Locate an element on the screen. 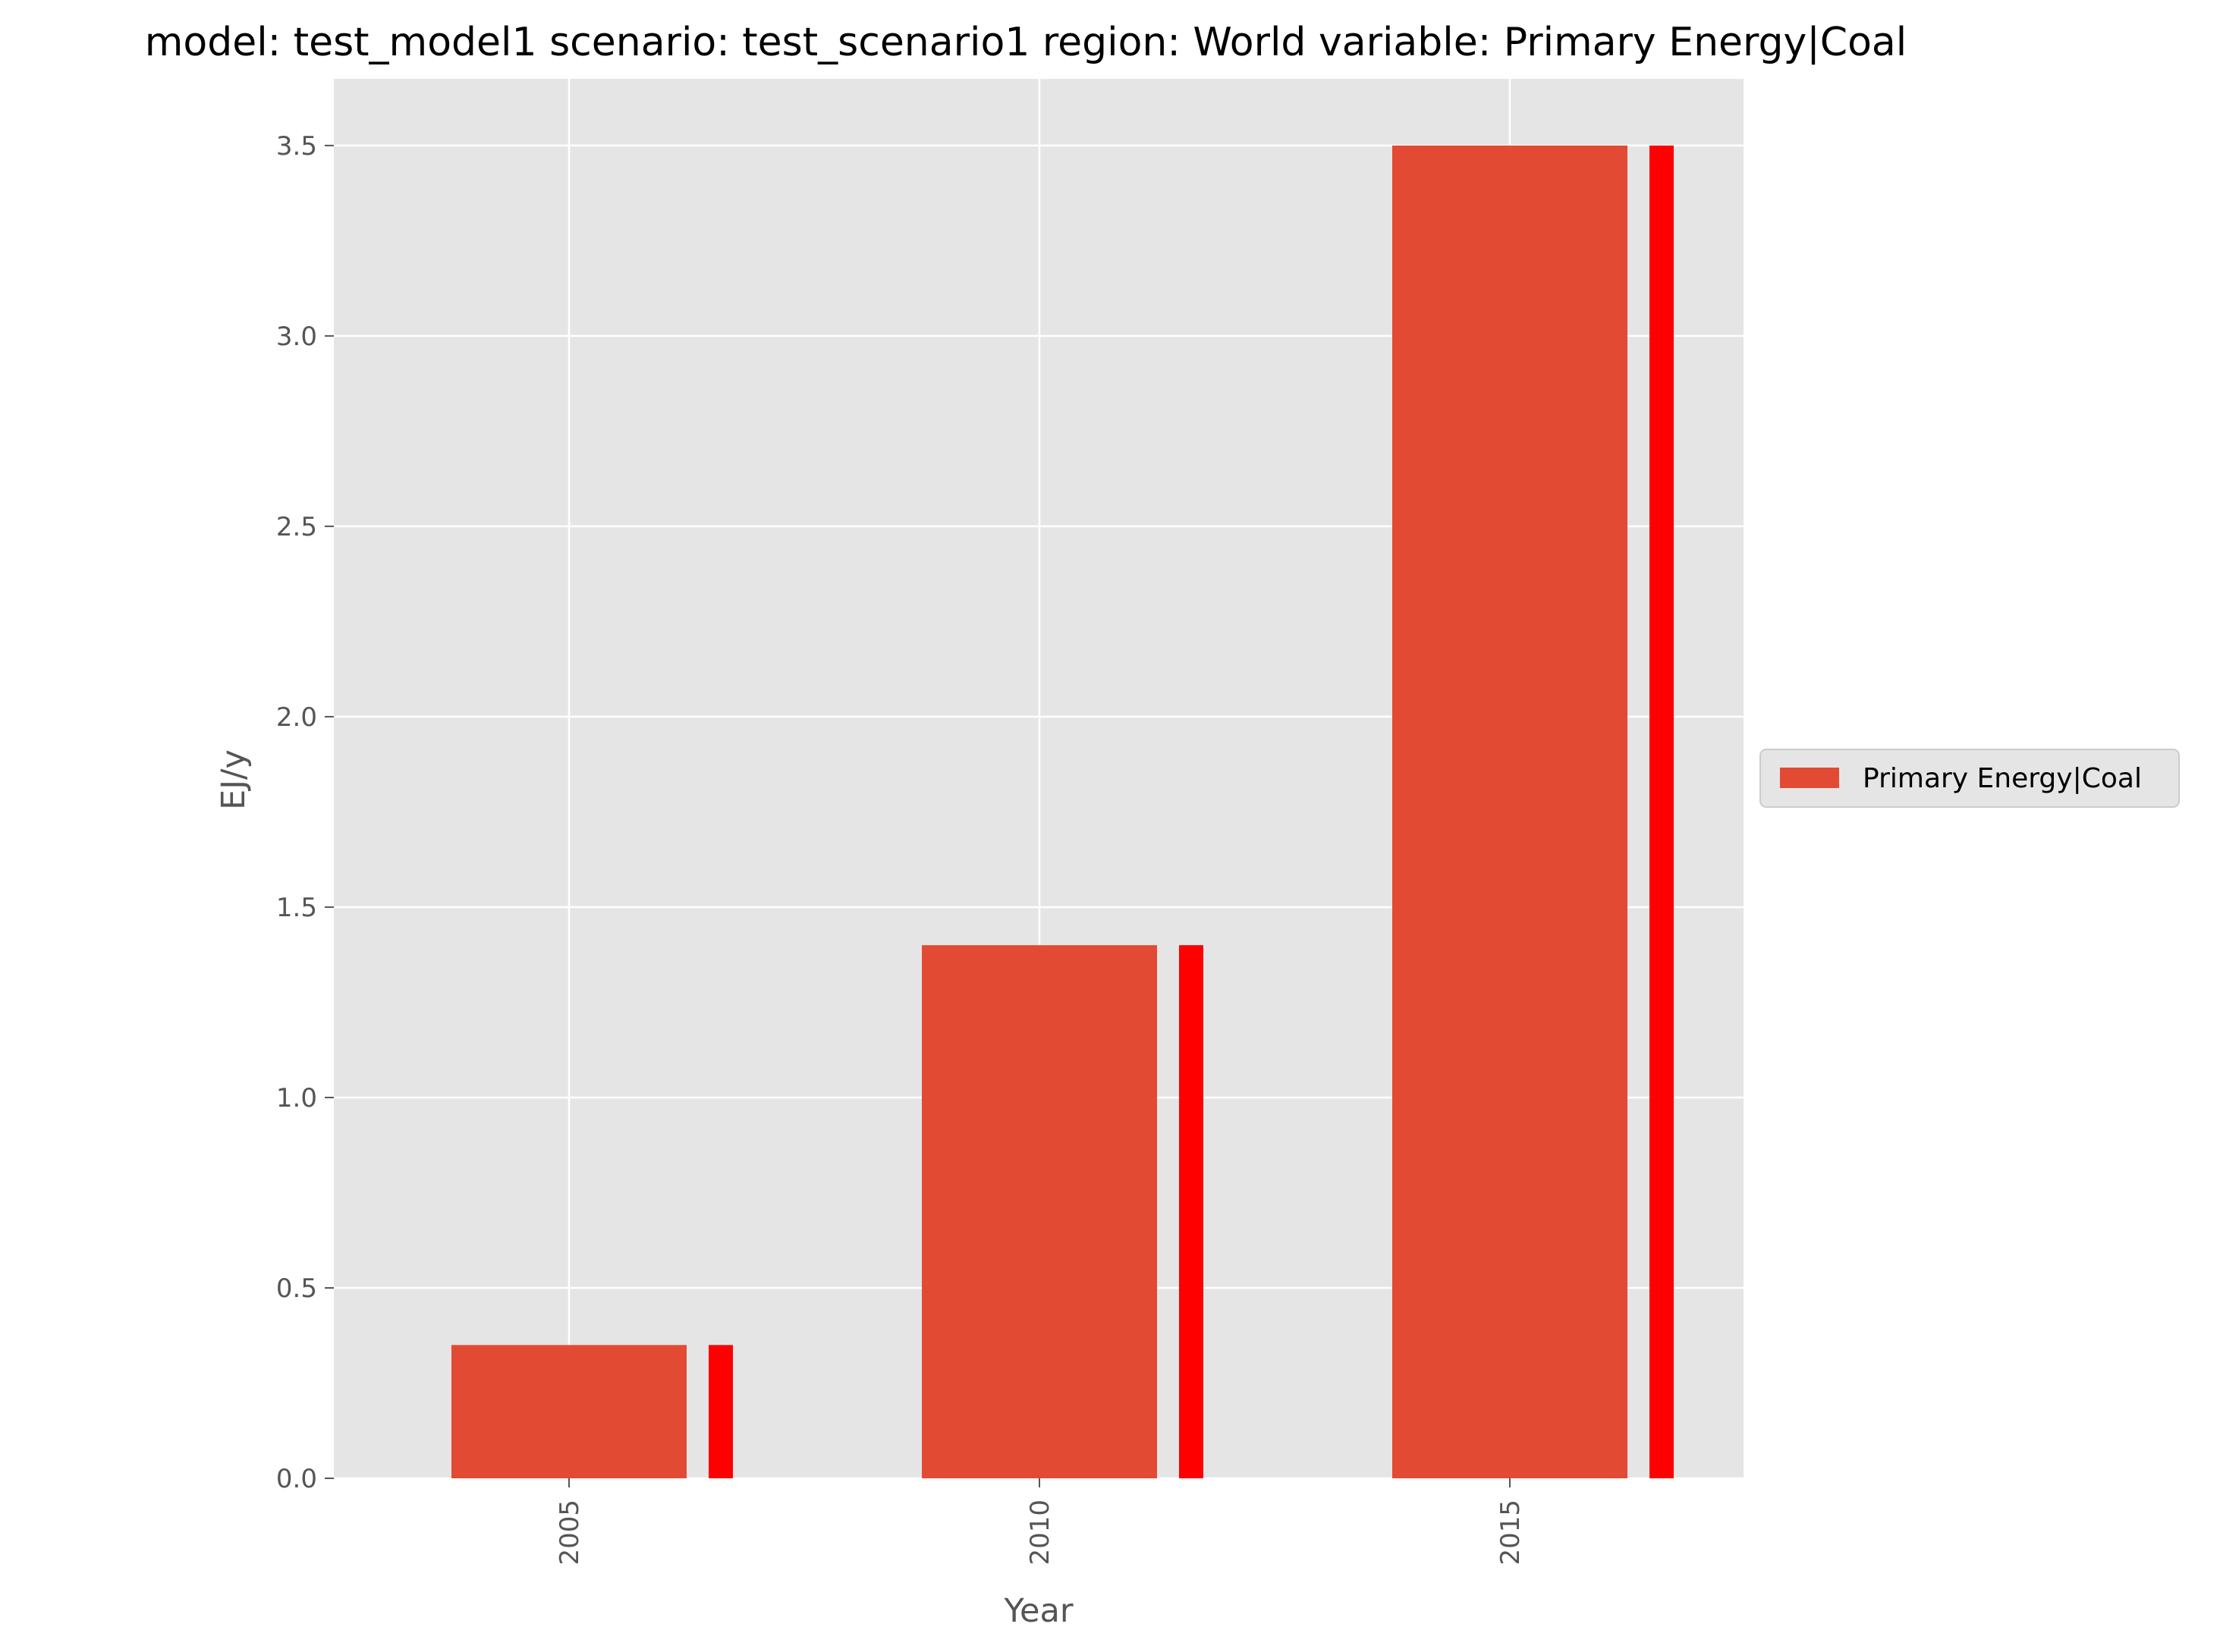  legend: Primary Energy|Coal is located at coordinates (1969, 778).